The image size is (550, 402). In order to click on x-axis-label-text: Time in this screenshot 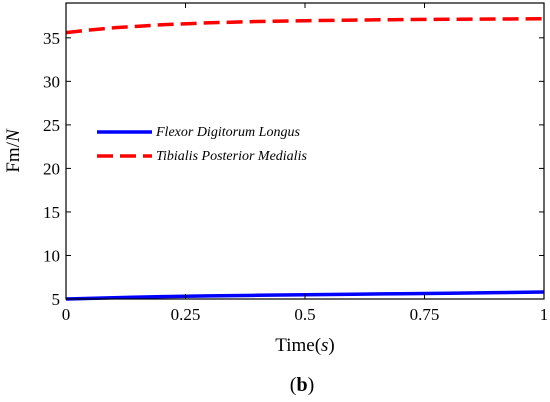, I will do `click(294, 345)`.